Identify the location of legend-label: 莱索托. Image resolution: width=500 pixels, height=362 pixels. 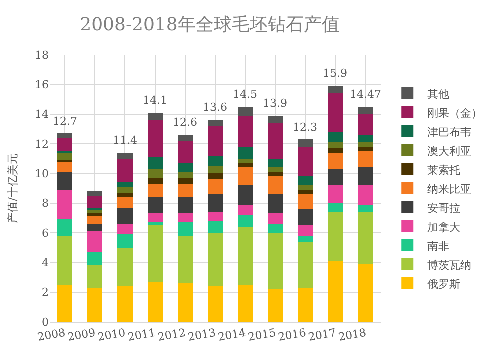
(444, 170).